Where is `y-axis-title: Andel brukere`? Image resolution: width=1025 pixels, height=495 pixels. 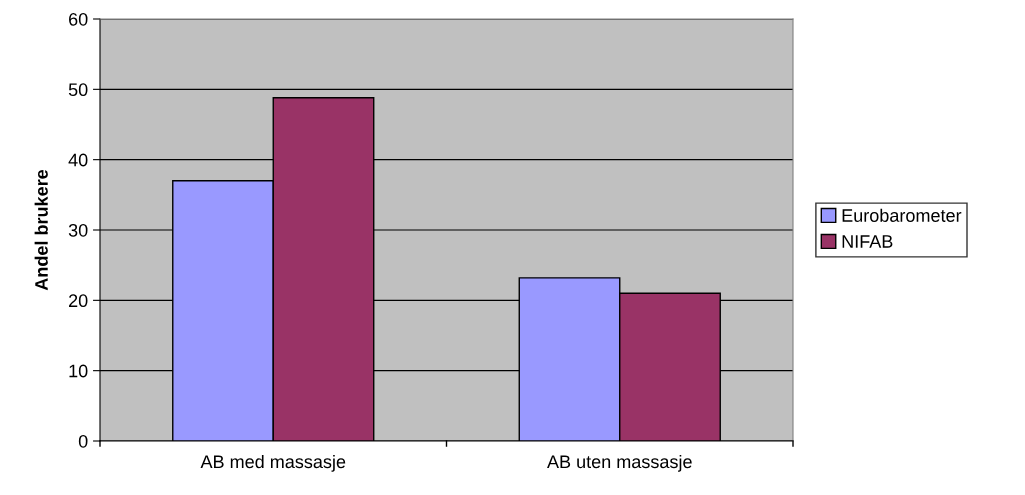
y-axis-title: Andel brukere is located at coordinates (41, 230).